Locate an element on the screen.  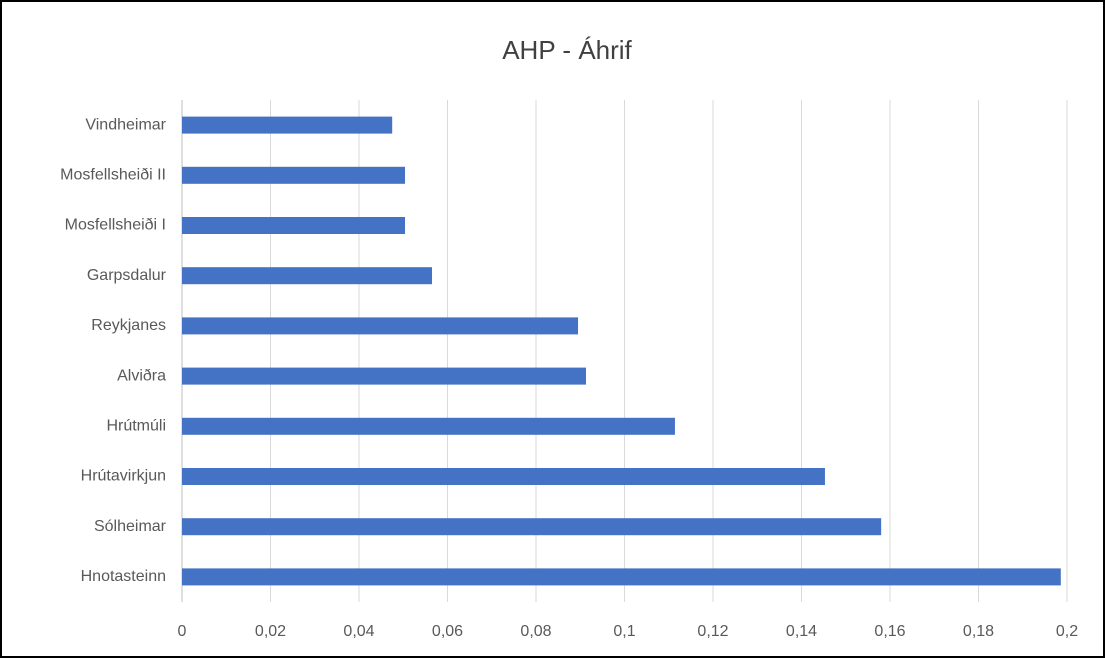
x-tick-label: 0,18 is located at coordinates (978, 631).